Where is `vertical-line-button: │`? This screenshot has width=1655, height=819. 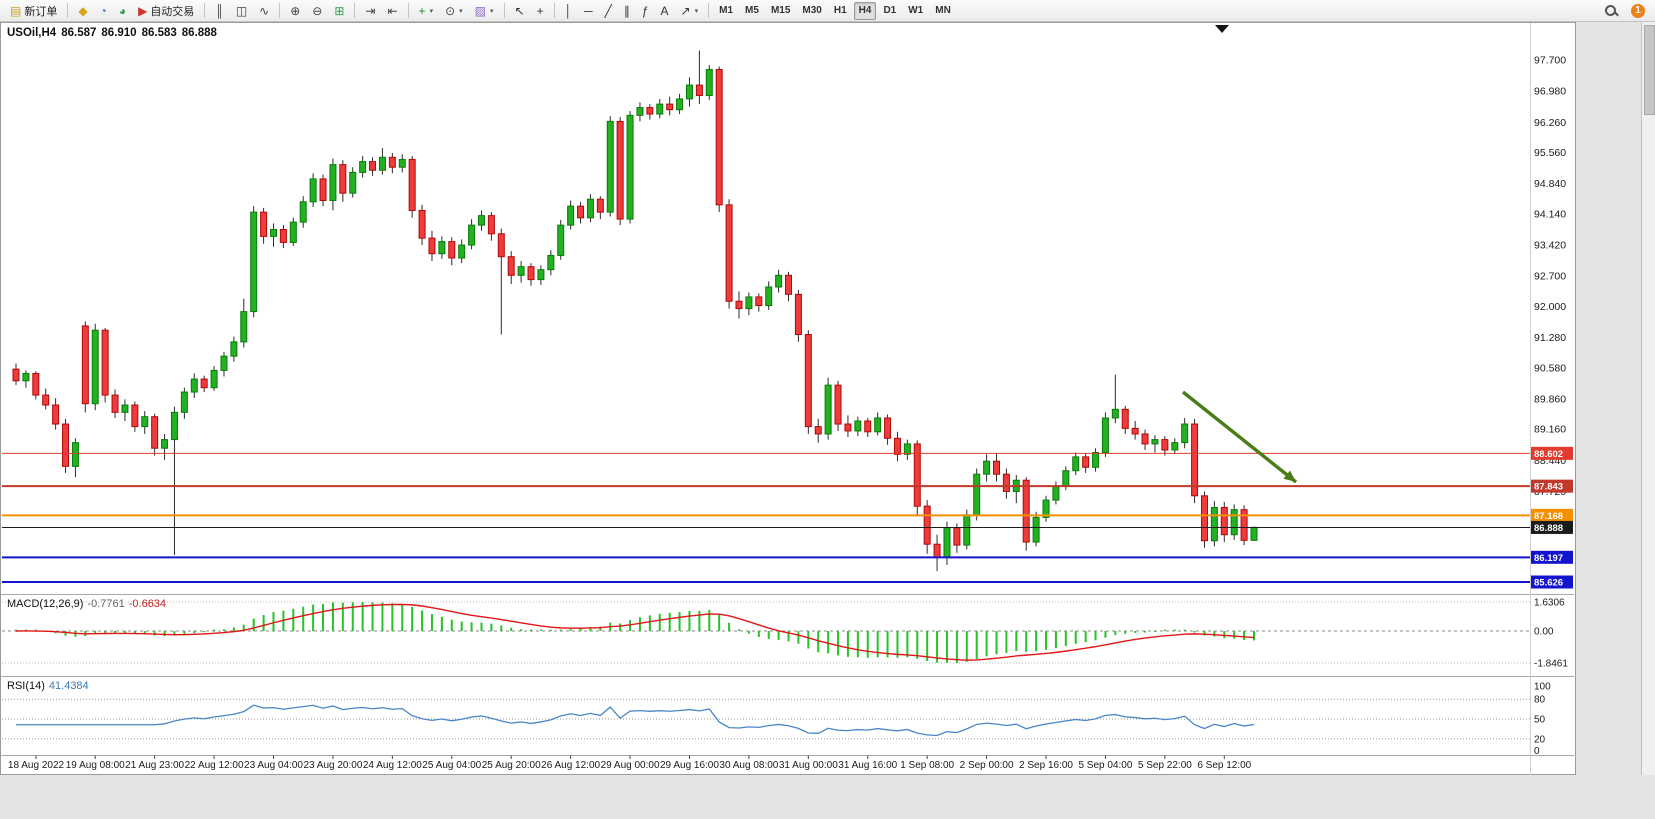 vertical-line-button: │ is located at coordinates (569, 10).